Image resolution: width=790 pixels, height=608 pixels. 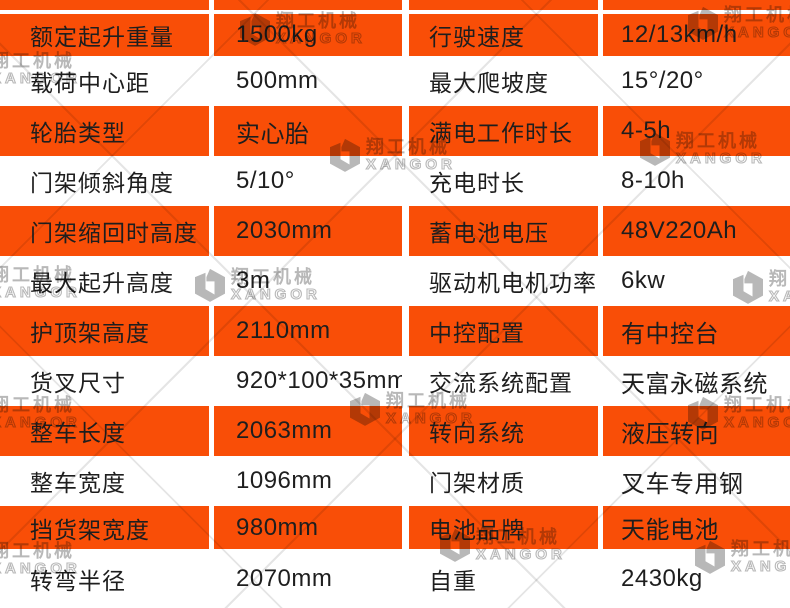 I want to click on spec-value: 1500kg, so click(x=308, y=35).